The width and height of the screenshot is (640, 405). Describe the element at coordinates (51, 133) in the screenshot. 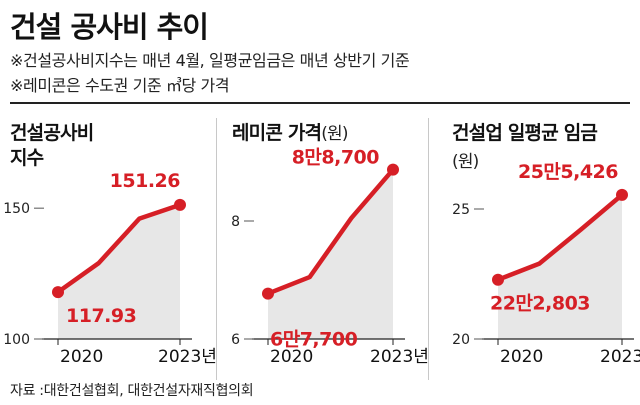

I see `chart-title: 건설공사비` at that location.